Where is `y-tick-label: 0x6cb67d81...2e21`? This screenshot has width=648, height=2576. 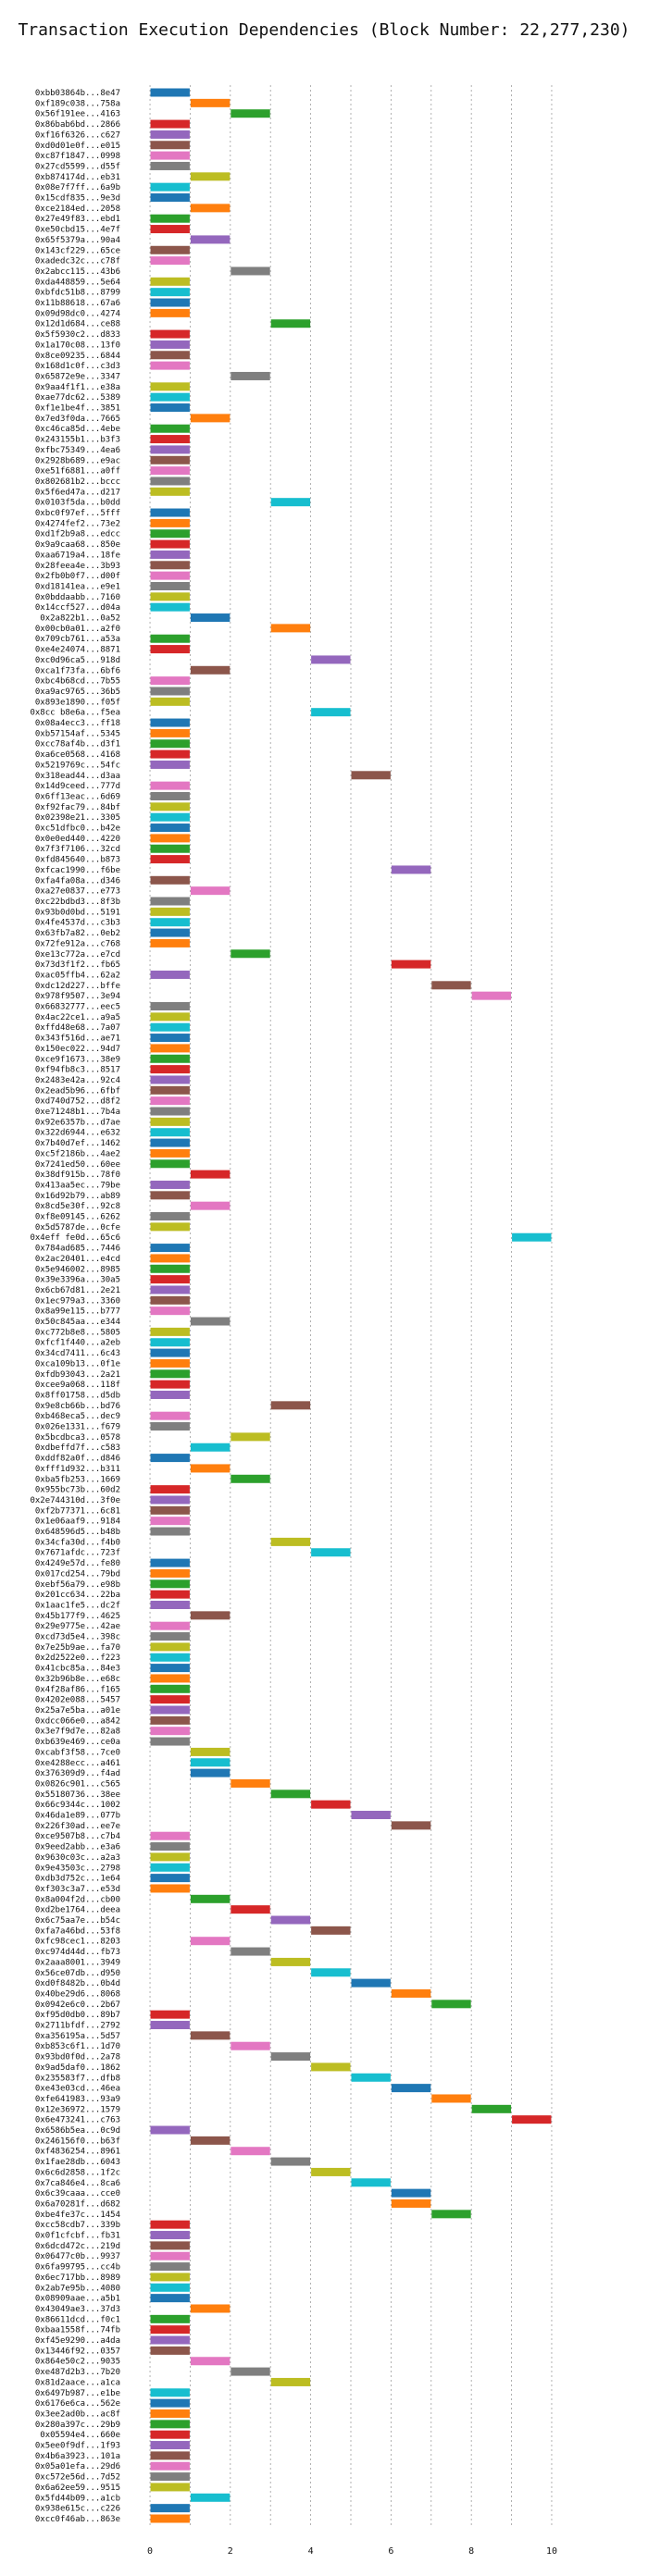 y-tick-label: 0x6cb67d81...2e21 is located at coordinates (77, 1291).